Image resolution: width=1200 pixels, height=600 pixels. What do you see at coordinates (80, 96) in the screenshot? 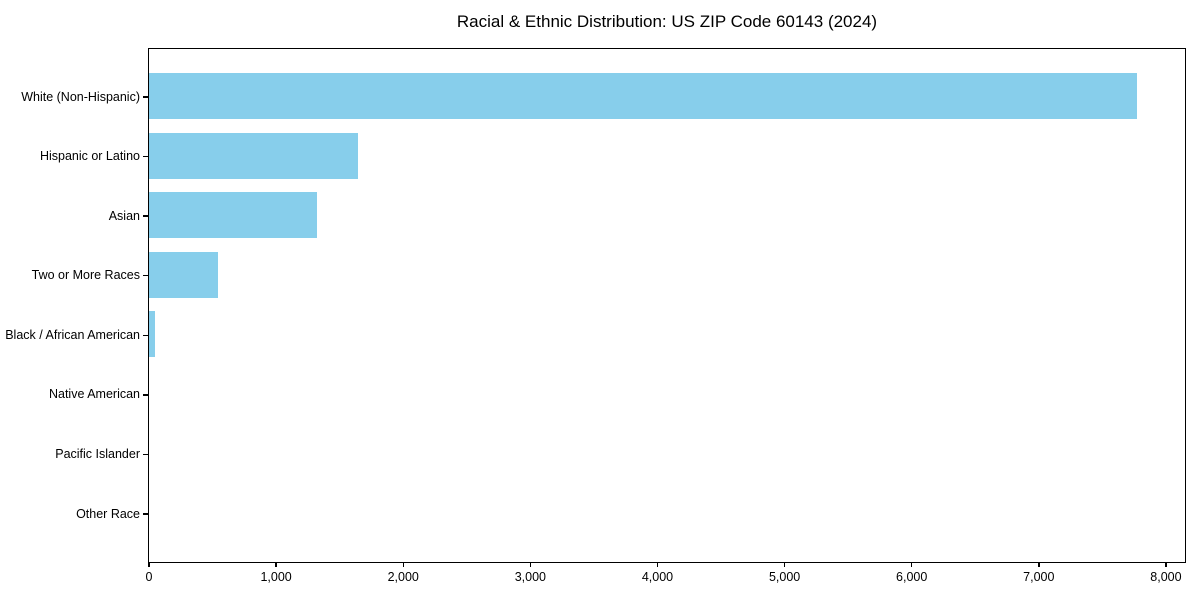
I see `y-tick-label: White (Non-Hispanic)` at bounding box center [80, 96].